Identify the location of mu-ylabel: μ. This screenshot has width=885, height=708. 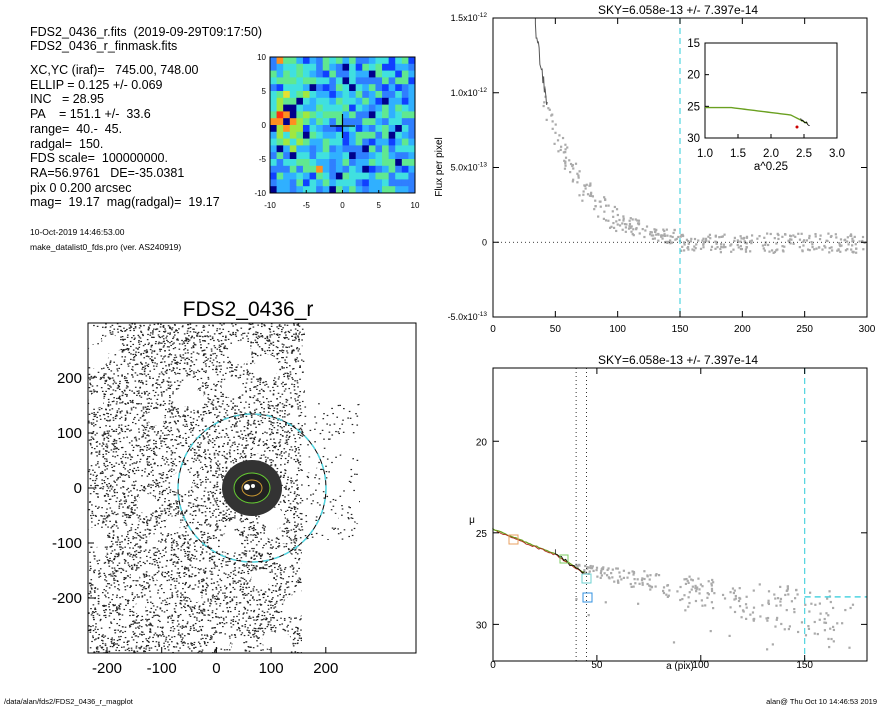
(472, 520).